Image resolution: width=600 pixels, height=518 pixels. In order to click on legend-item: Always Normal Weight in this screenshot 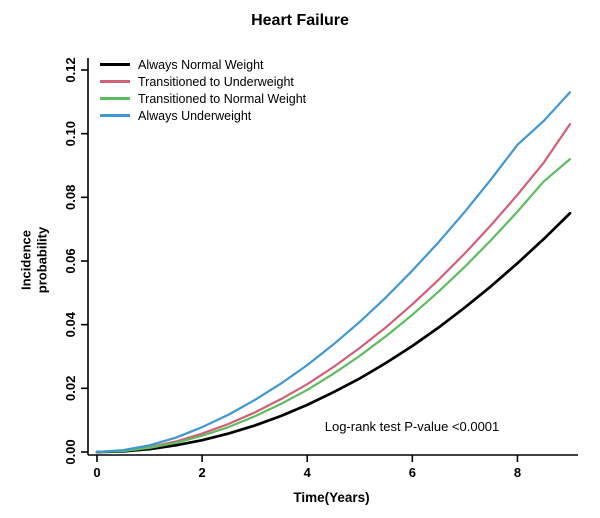, I will do `click(203, 64)`.